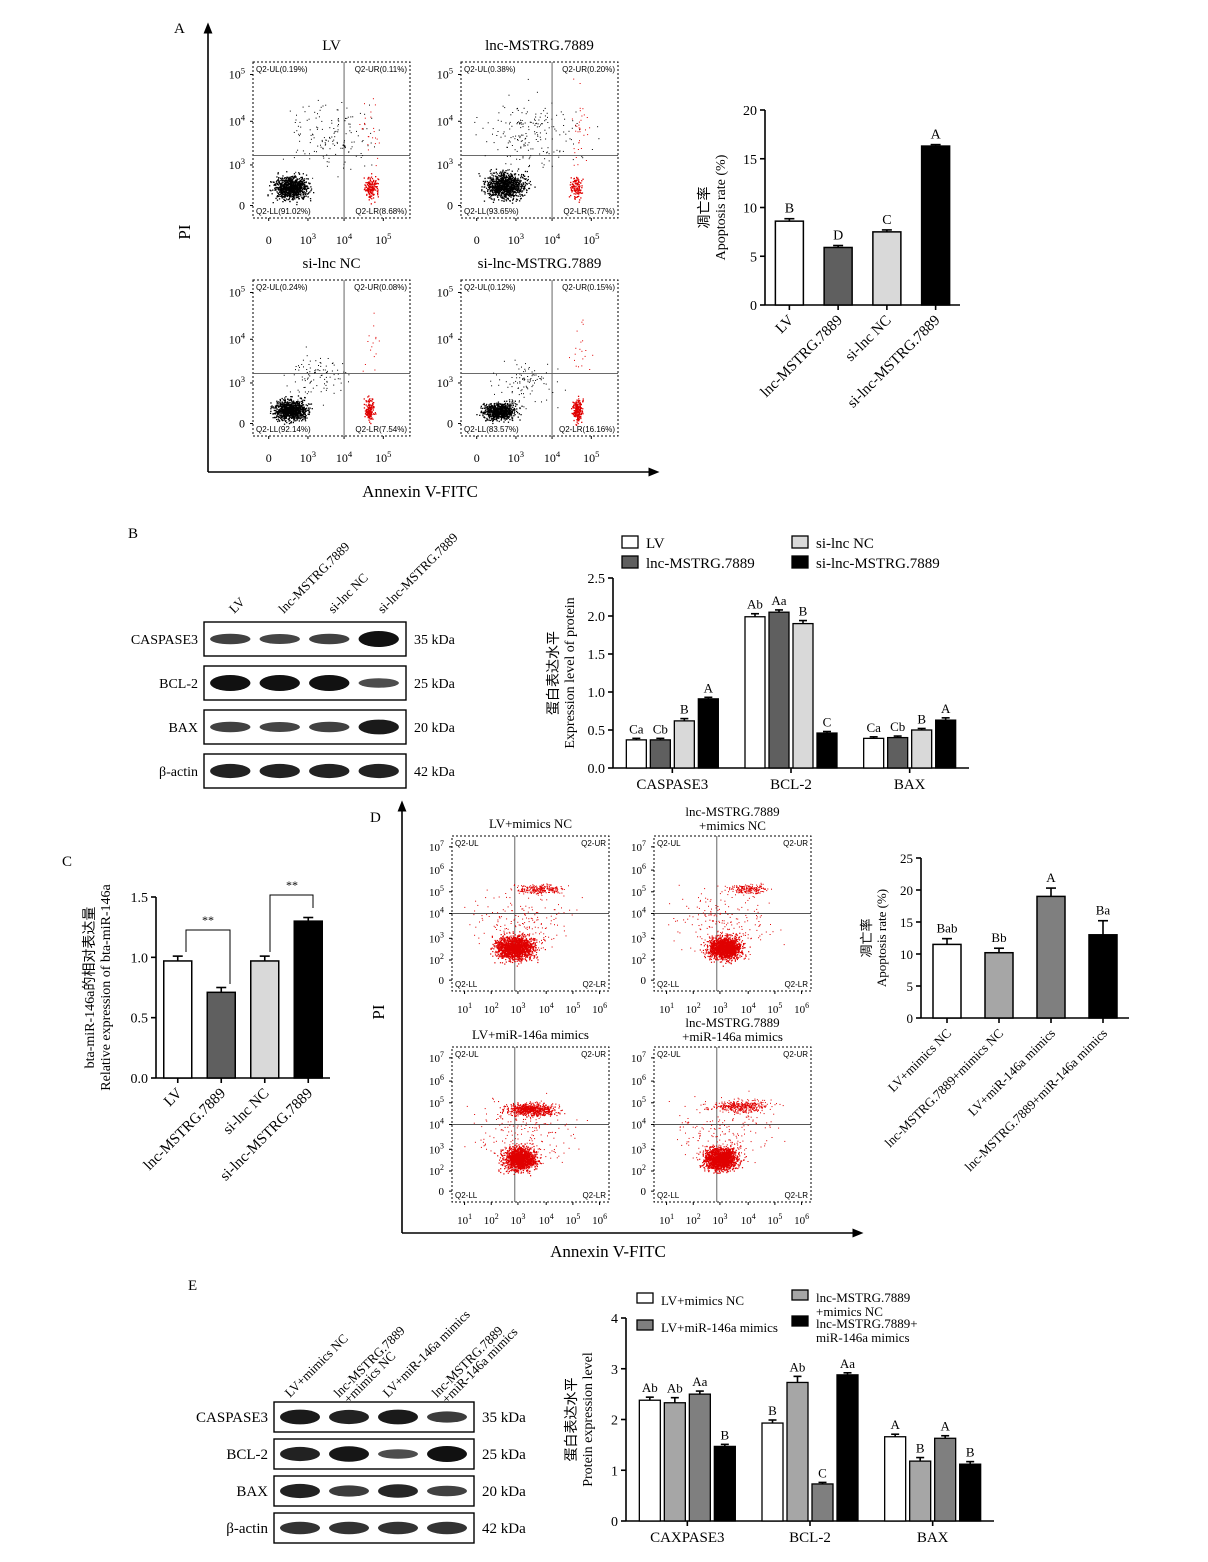  What do you see at coordinates (445, 164) in the screenshot?
I see `flow-a-y-tick-label: 10³` at bounding box center [445, 164].